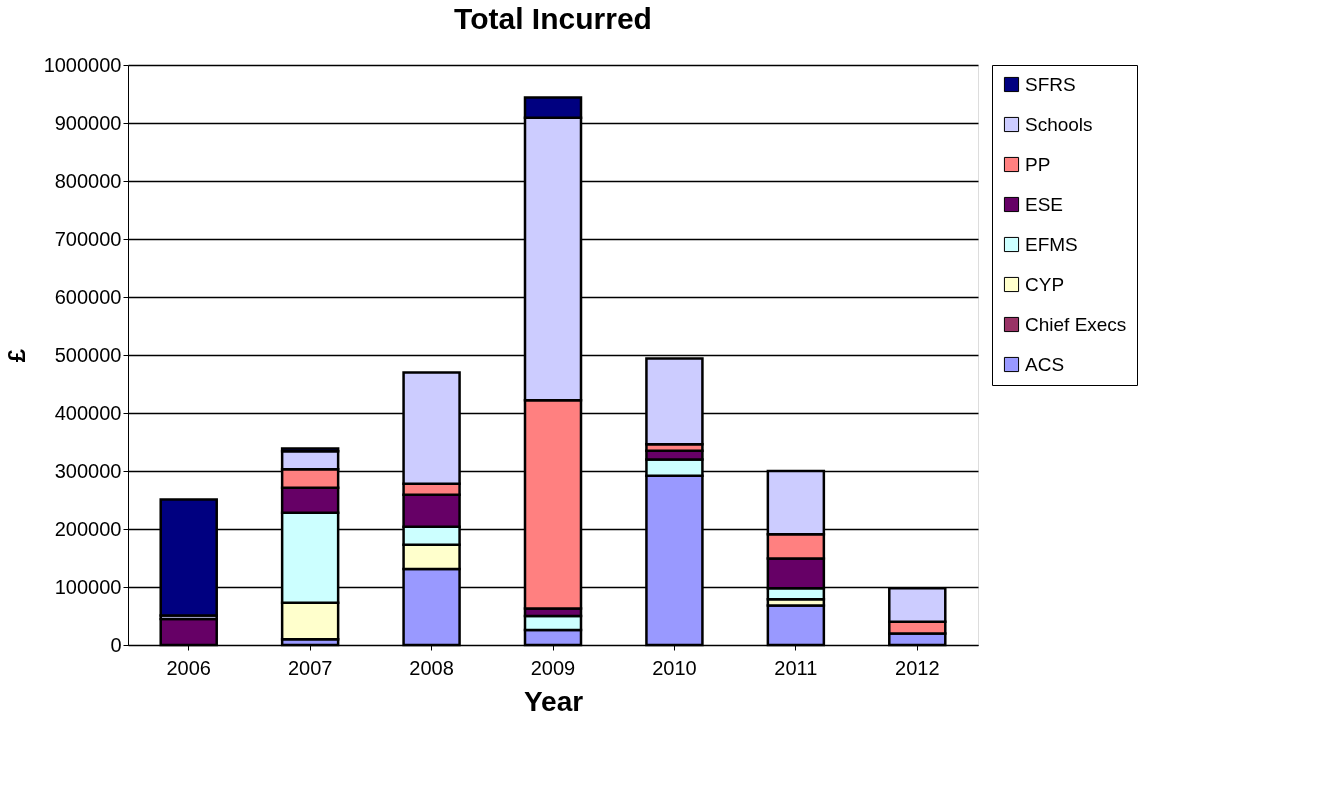 Image resolution: width=1325 pixels, height=785 pixels. Describe the element at coordinates (88, 180) in the screenshot. I see `y-tick-label: 800000` at that location.